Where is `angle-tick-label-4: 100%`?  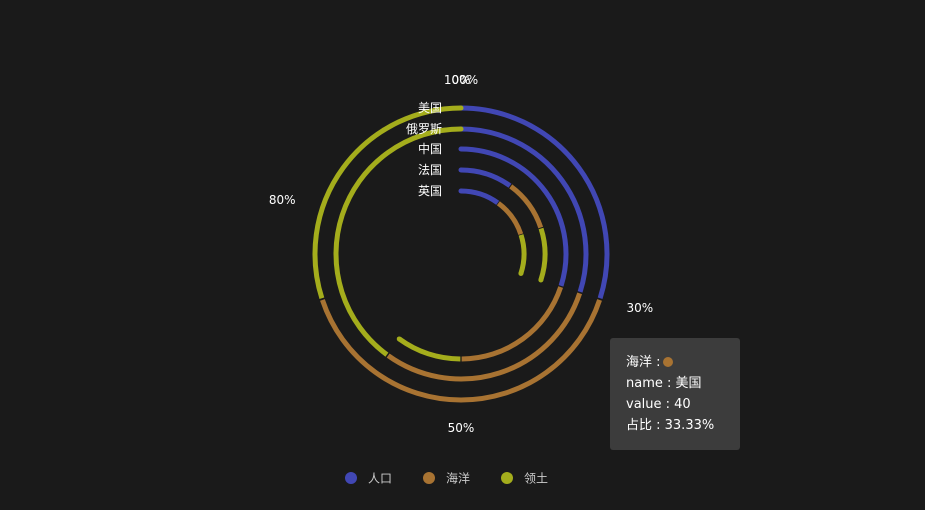
angle-tick-label-4: 100% is located at coordinates (461, 80).